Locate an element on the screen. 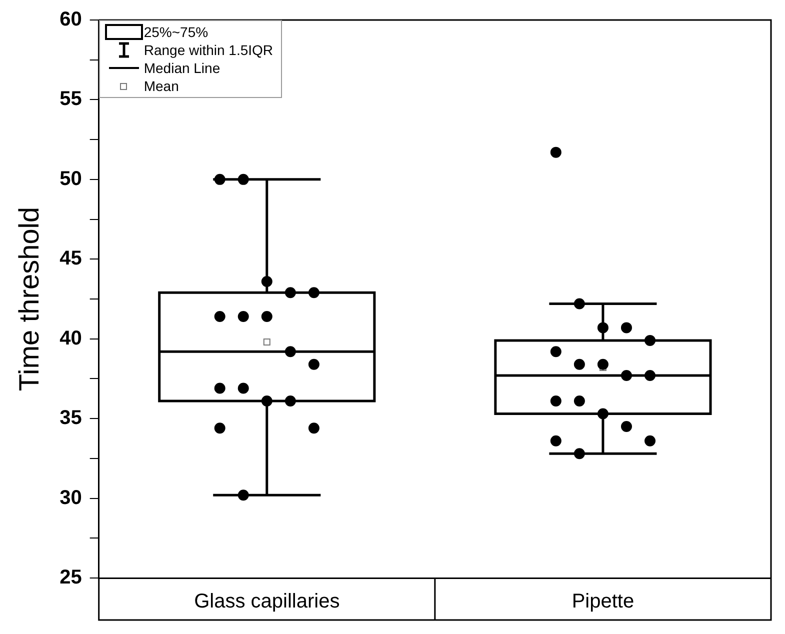 Image resolution: width=785 pixels, height=634 pixels. y-tick-label: 55 is located at coordinates (71, 99).